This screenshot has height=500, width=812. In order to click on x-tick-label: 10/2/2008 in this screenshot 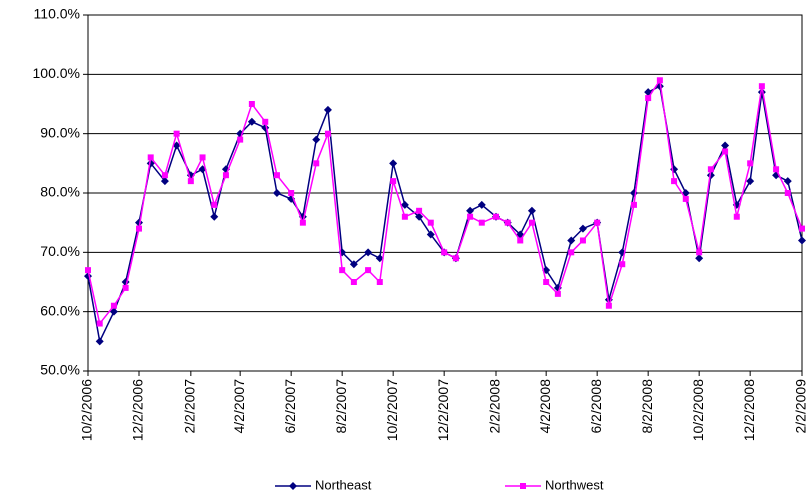, I will do `click(698, 410)`.